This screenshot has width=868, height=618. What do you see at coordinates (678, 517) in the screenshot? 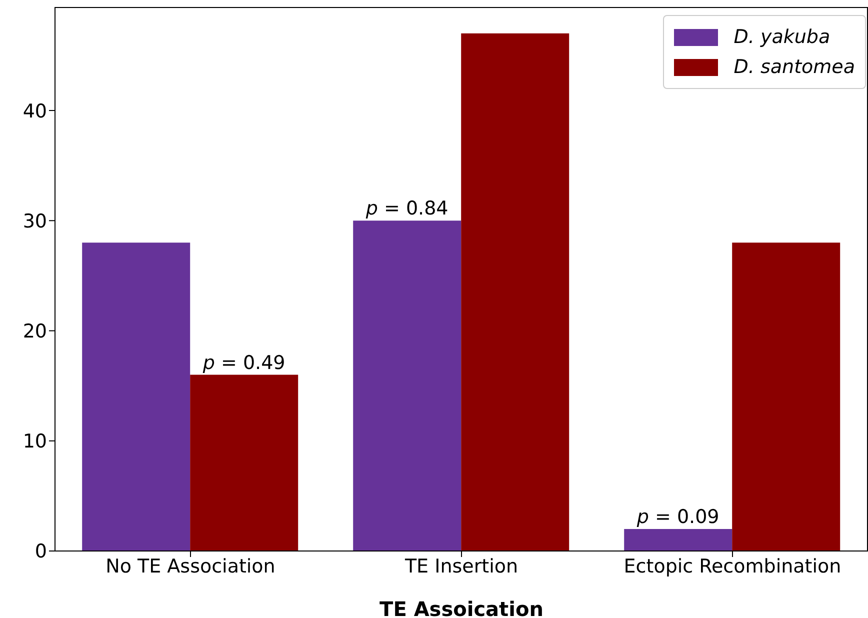
I see `annotation: p = 0.09` at bounding box center [678, 517].